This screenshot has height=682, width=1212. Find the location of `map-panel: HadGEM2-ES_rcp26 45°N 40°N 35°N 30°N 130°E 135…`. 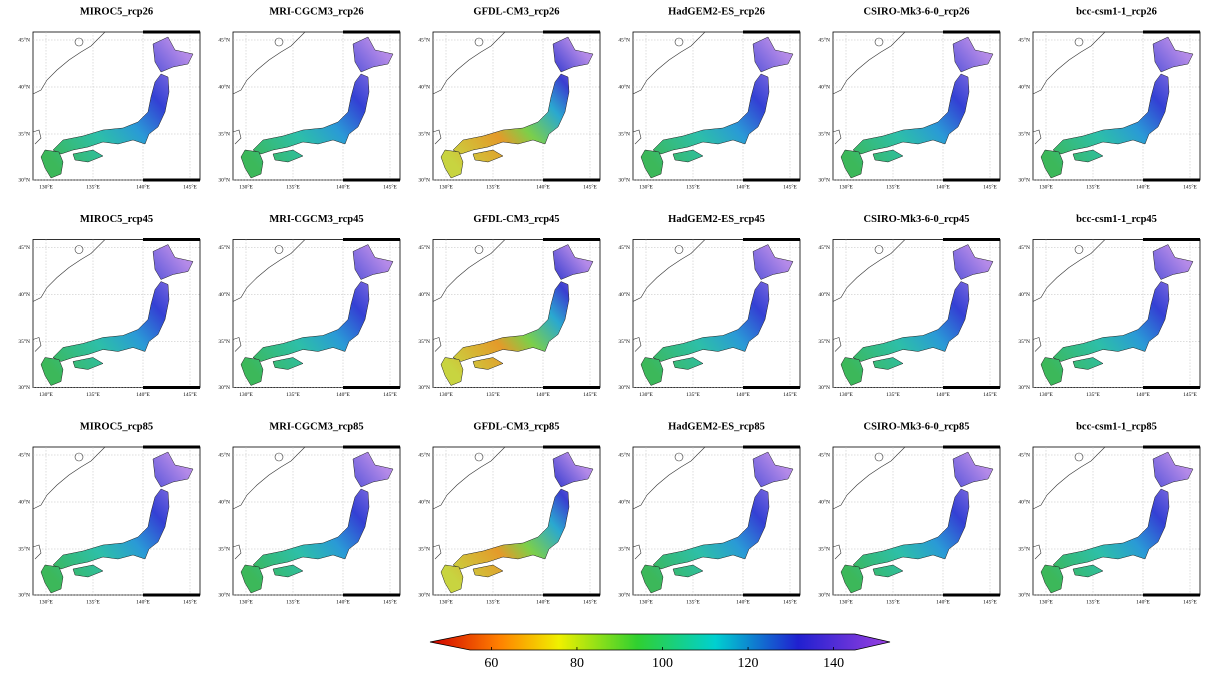

map-panel: HadGEM2-ES_rcp26 45°N 40°N 35°N 30°N 130°E 135… is located at coordinates (709, 98).